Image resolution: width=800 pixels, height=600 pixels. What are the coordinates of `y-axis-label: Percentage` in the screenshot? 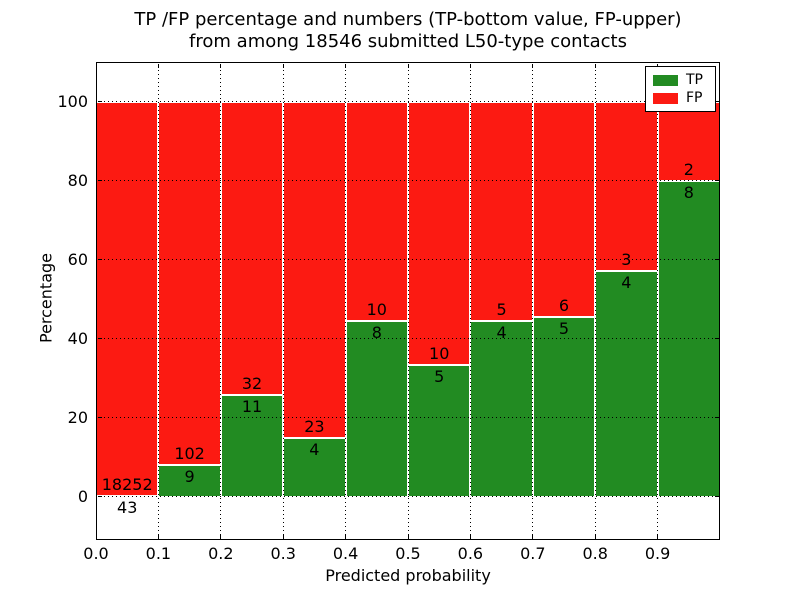 It's located at (46, 298).